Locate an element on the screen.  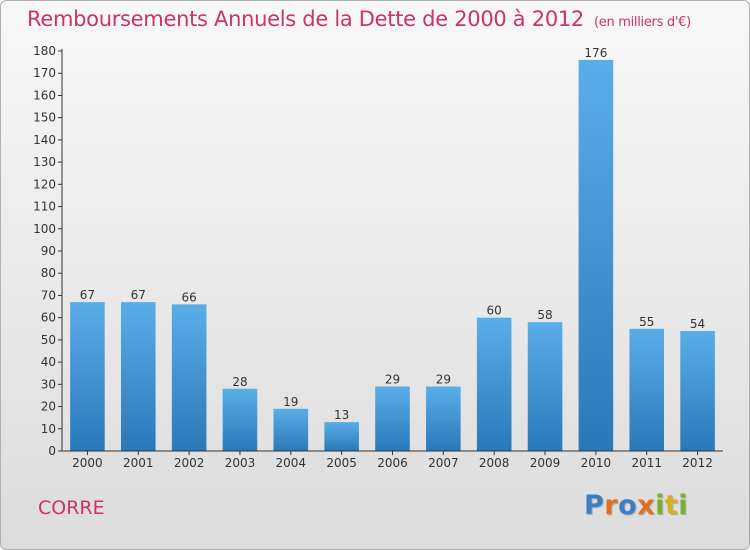
y-tick-label: 140 is located at coordinates (44, 140).